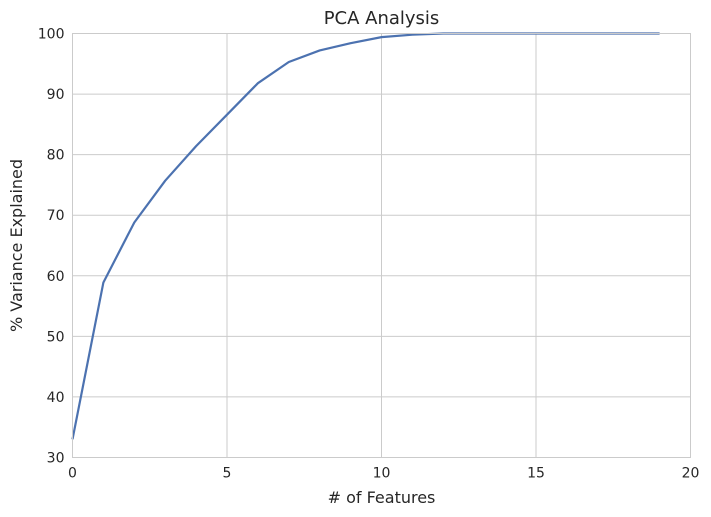  I want to click on x-tick-label: 15, so click(536, 474).